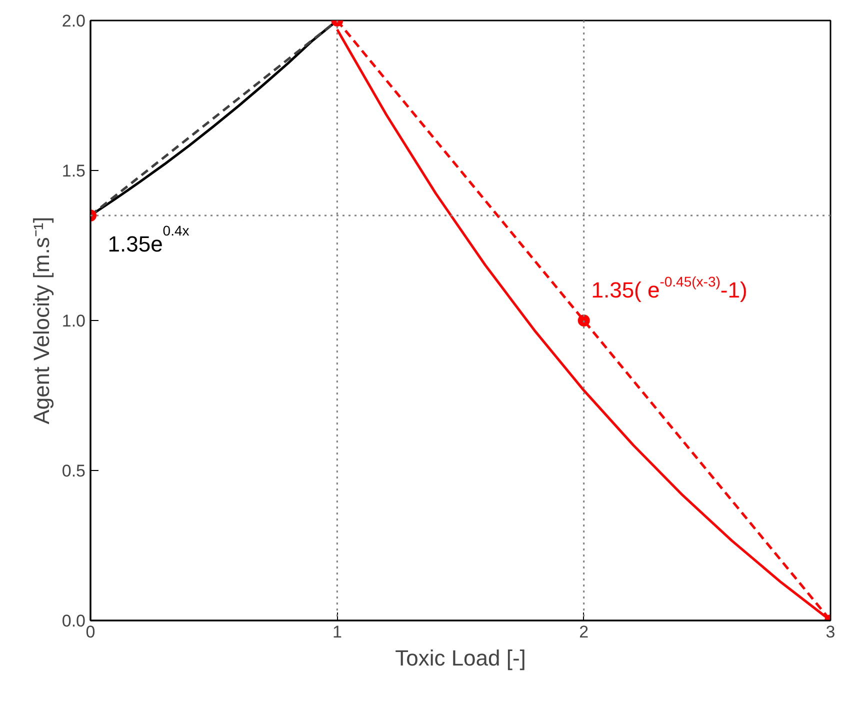  What do you see at coordinates (584, 632) in the screenshot?
I see `x-tick-label: 2` at bounding box center [584, 632].